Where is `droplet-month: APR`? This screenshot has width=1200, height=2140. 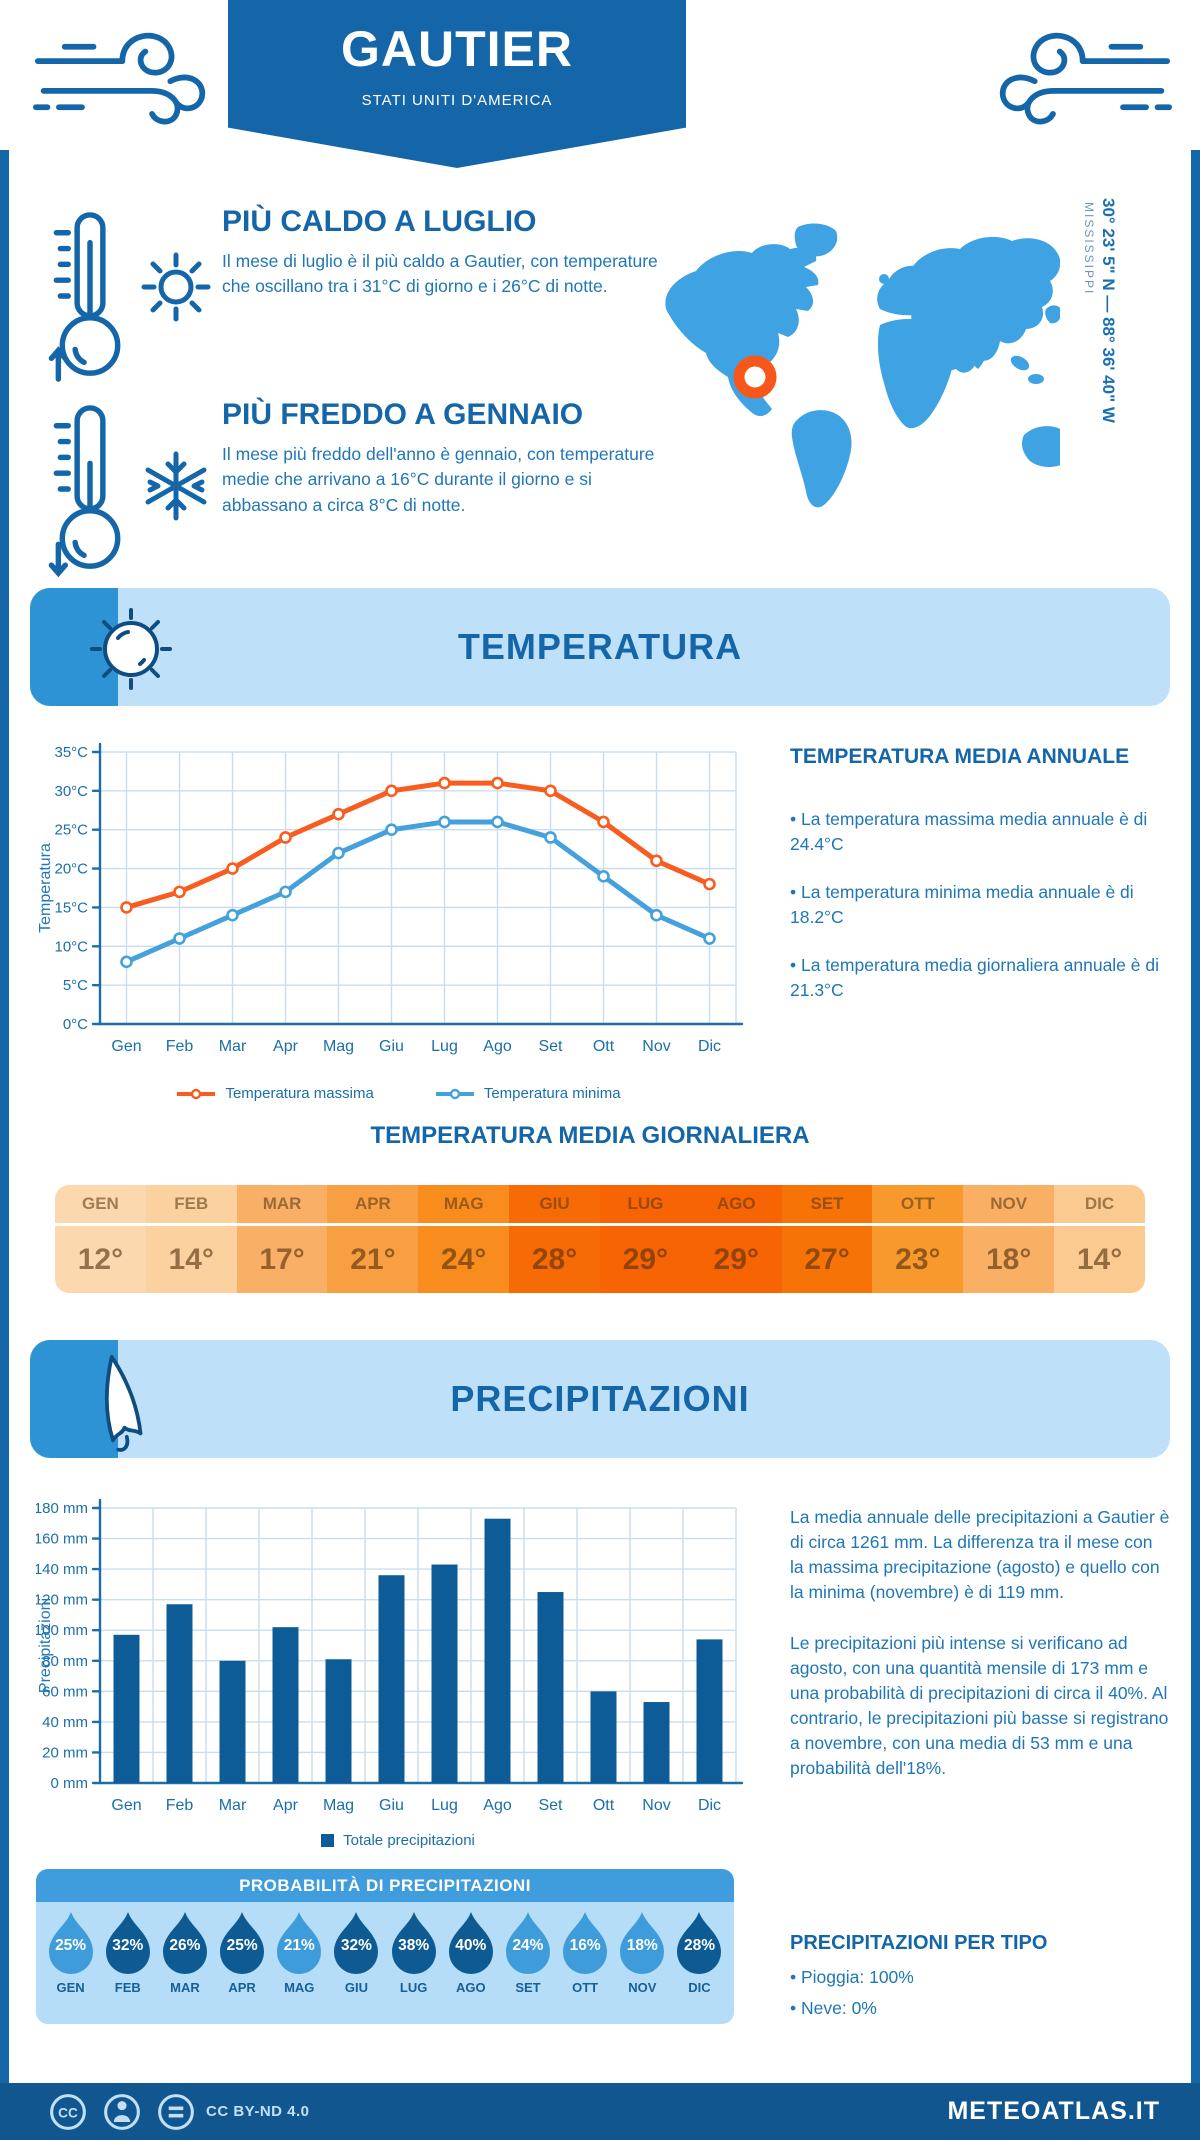
droplet-month: APR is located at coordinates (242, 1987).